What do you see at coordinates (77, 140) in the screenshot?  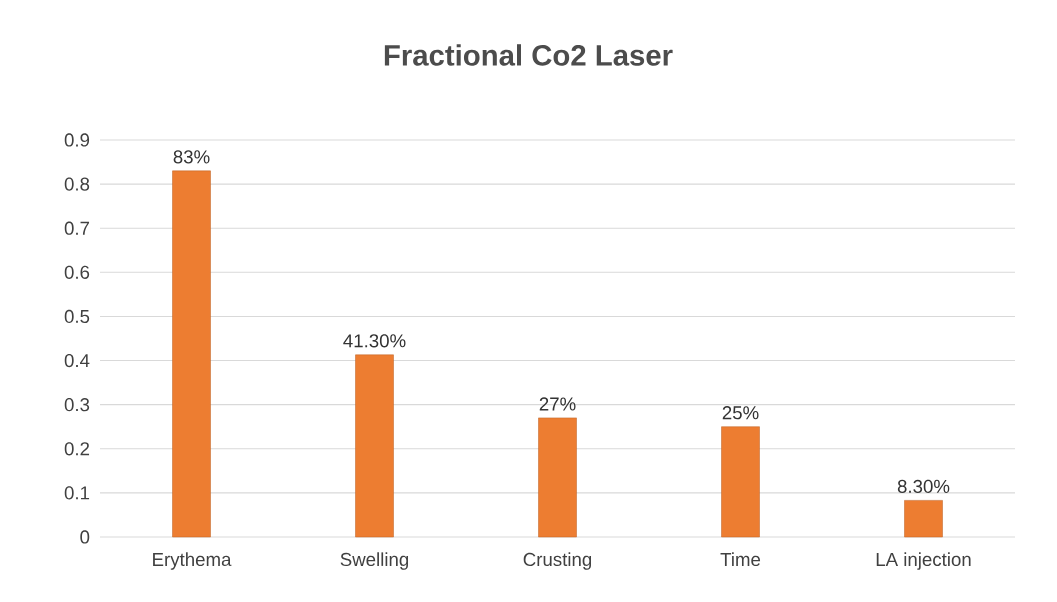 I see `y-tick-label: 0.9` at bounding box center [77, 140].